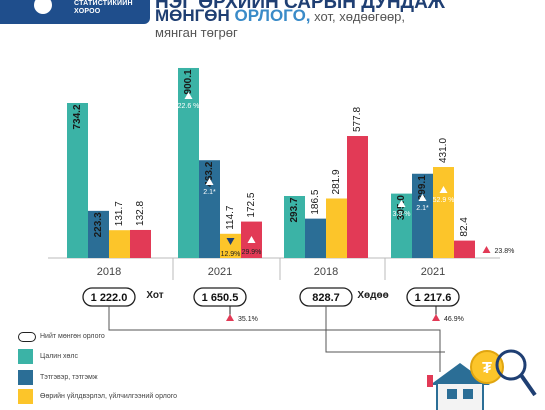  I want to click on total-value-1: 1 650.5, so click(220, 298).